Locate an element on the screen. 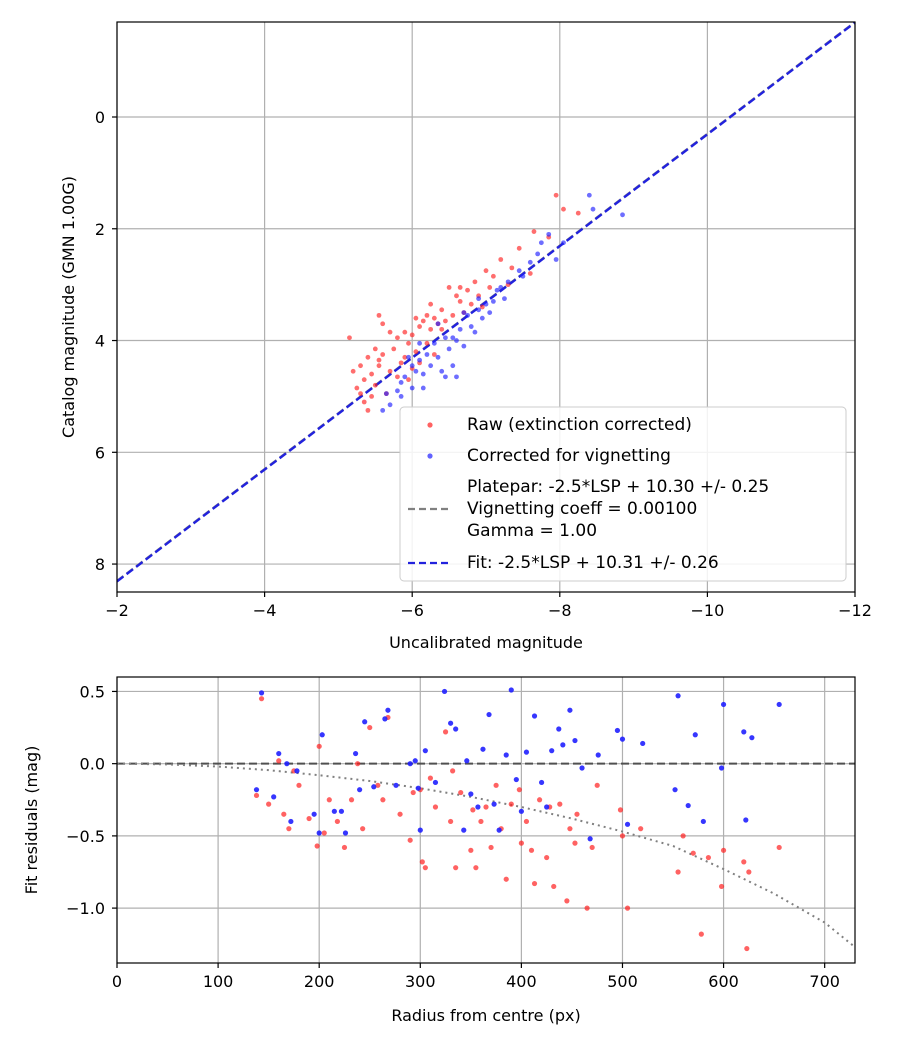 This screenshot has width=900, height=1054. legend-marker-corrected is located at coordinates (430, 456).